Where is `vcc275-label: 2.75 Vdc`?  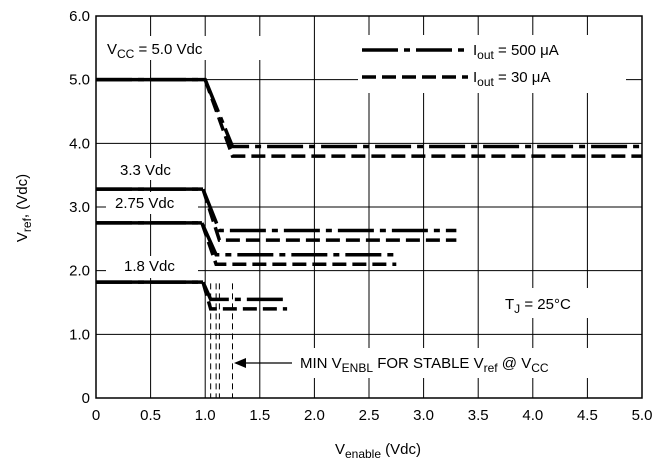 vcc275-label: 2.75 Vdc is located at coordinates (145, 203).